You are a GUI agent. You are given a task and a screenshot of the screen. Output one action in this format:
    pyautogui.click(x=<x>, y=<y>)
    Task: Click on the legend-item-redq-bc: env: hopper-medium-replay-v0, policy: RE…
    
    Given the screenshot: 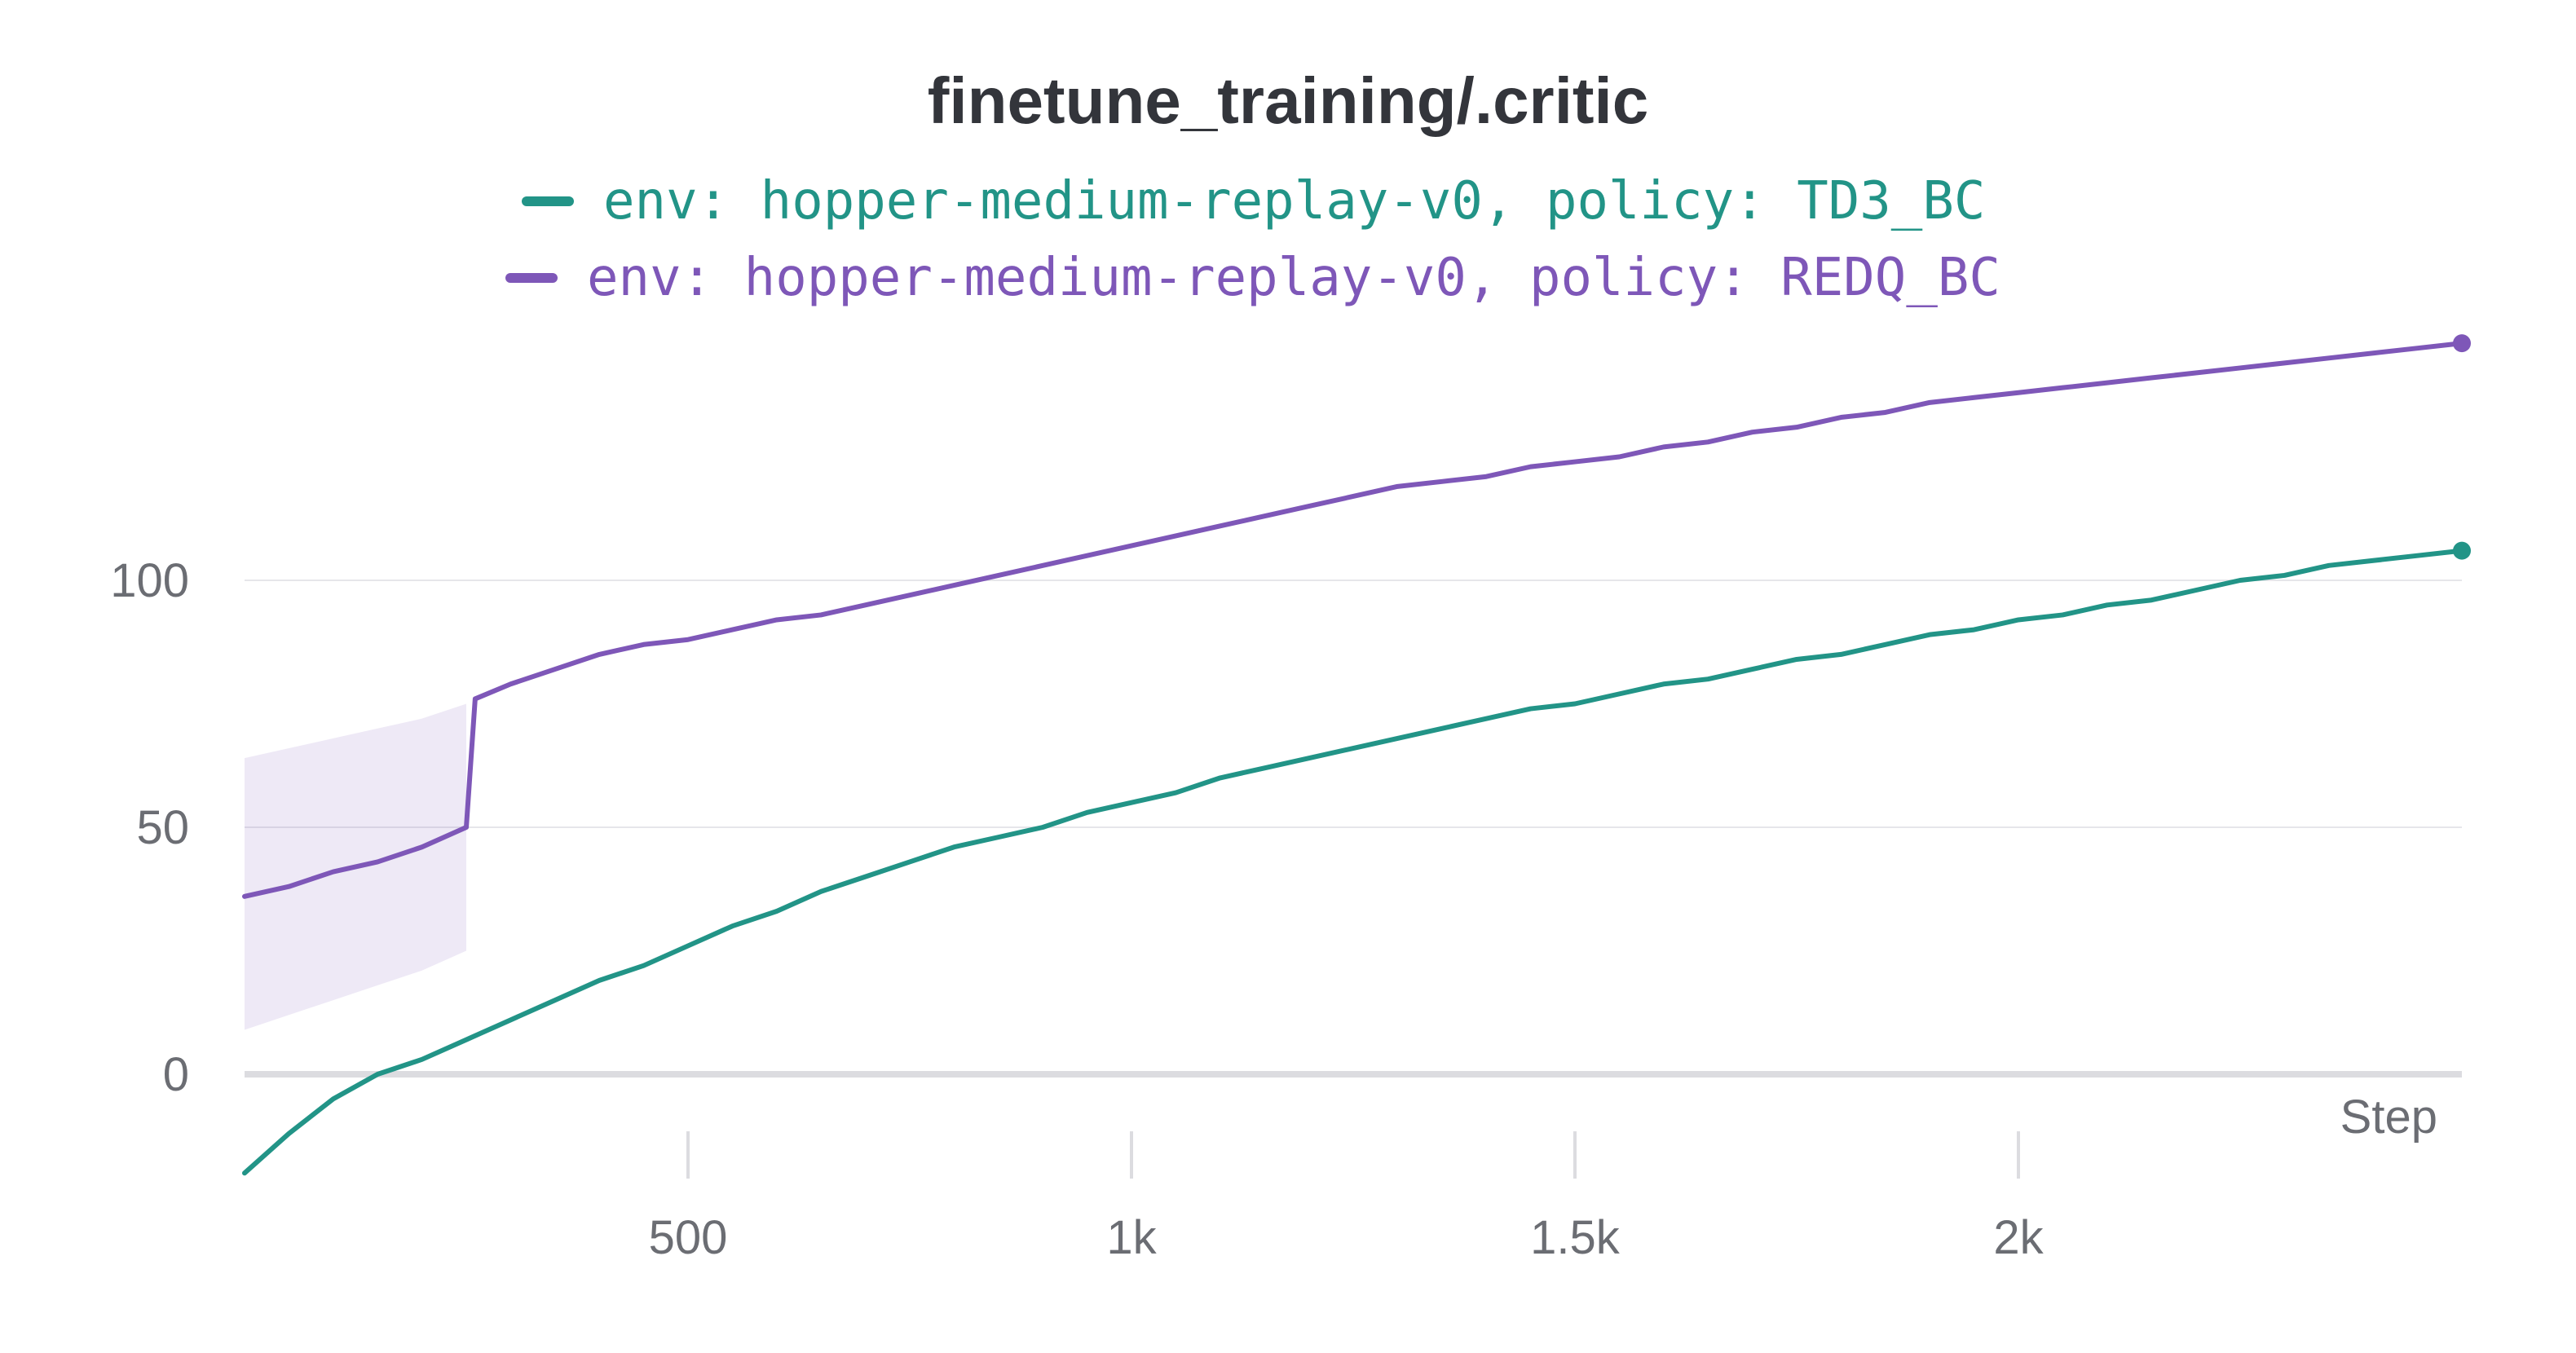 What is the action you would take?
    pyautogui.click(x=1252, y=278)
    